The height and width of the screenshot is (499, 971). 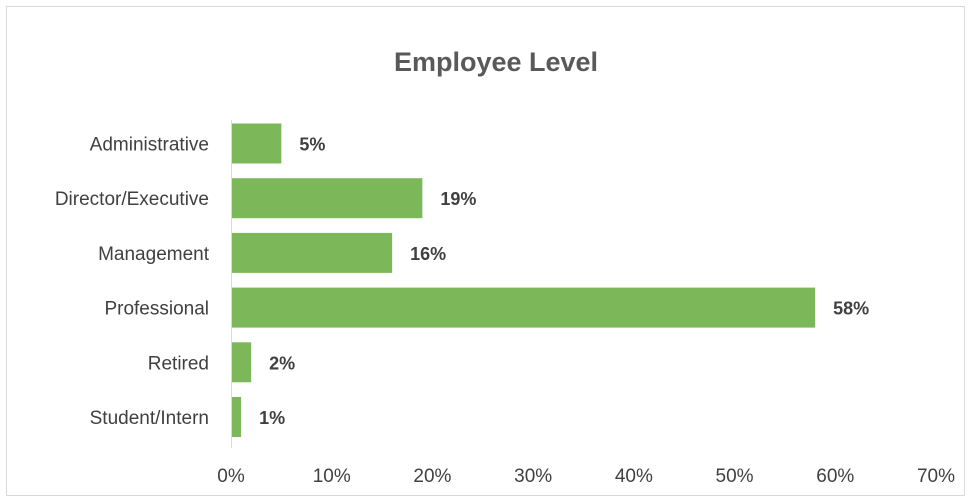 I want to click on category-label-professional: Professional, so click(x=156, y=309).